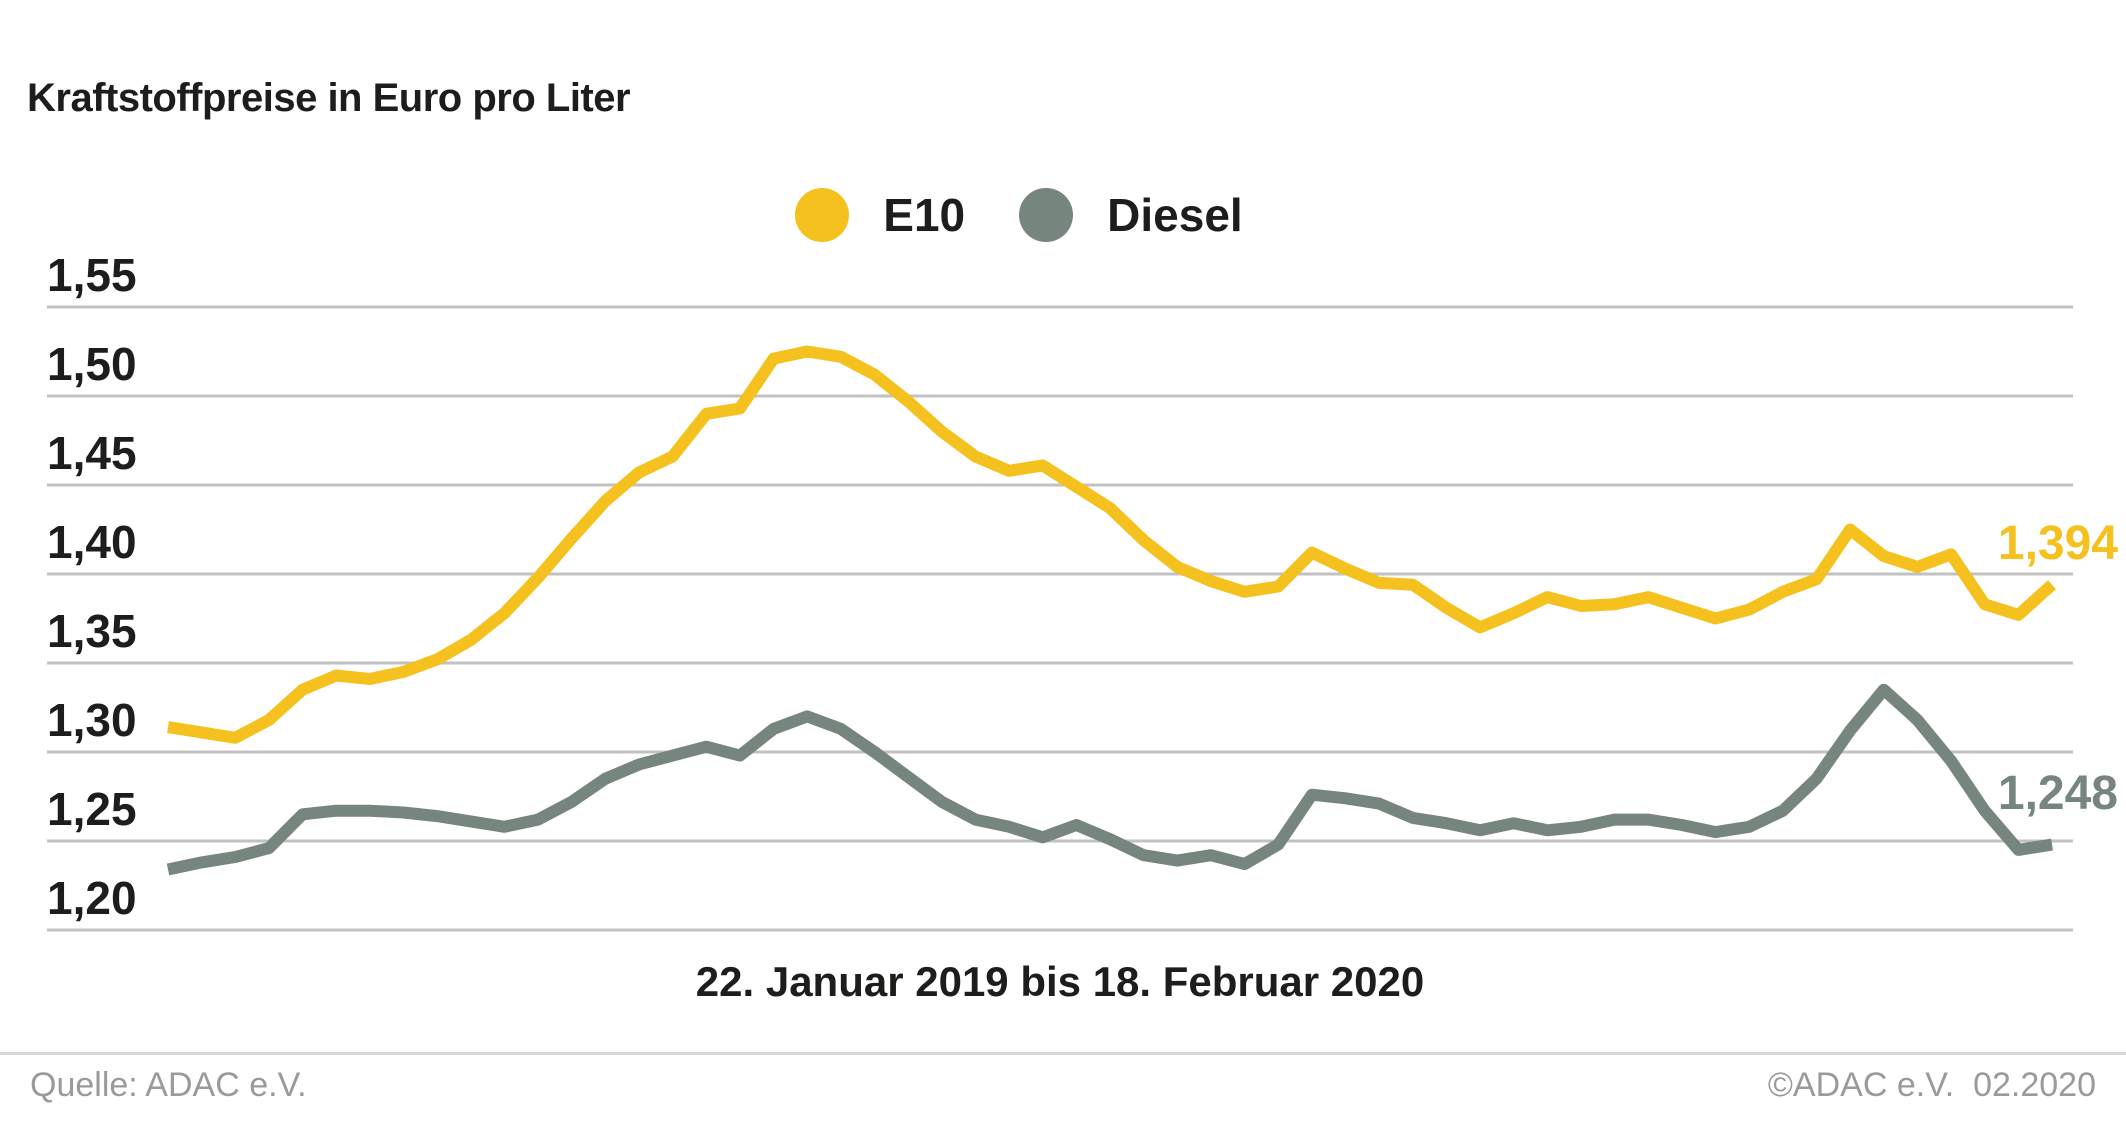  I want to click on e10-end-value-label: 1,394, so click(2057, 543).